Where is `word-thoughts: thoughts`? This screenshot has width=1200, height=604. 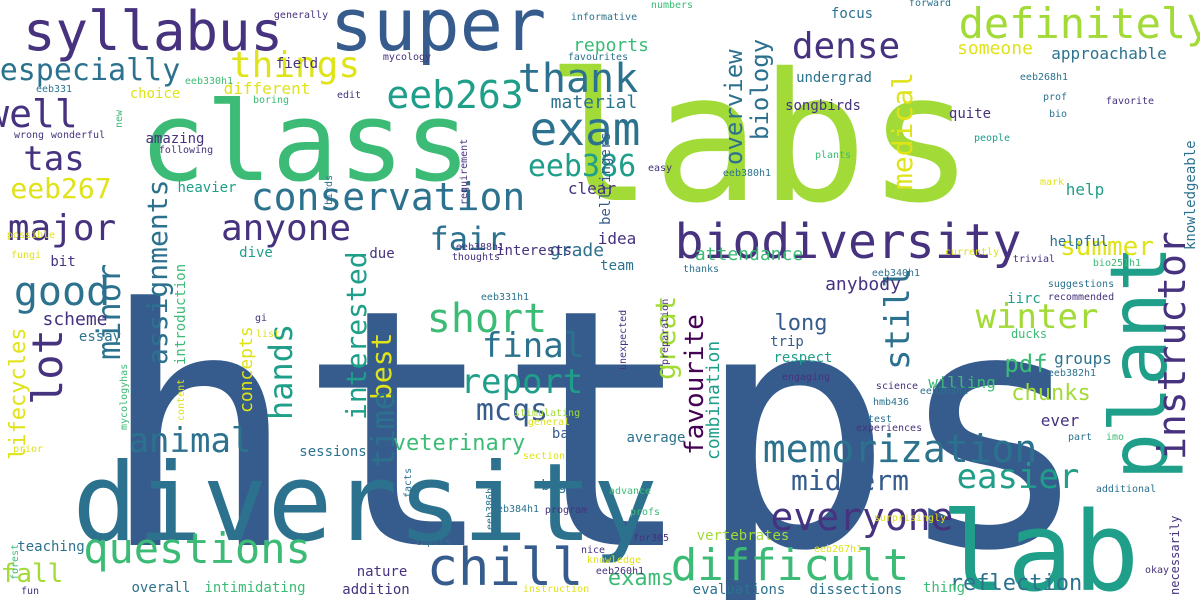
word-thoughts: thoughts is located at coordinates (476, 257).